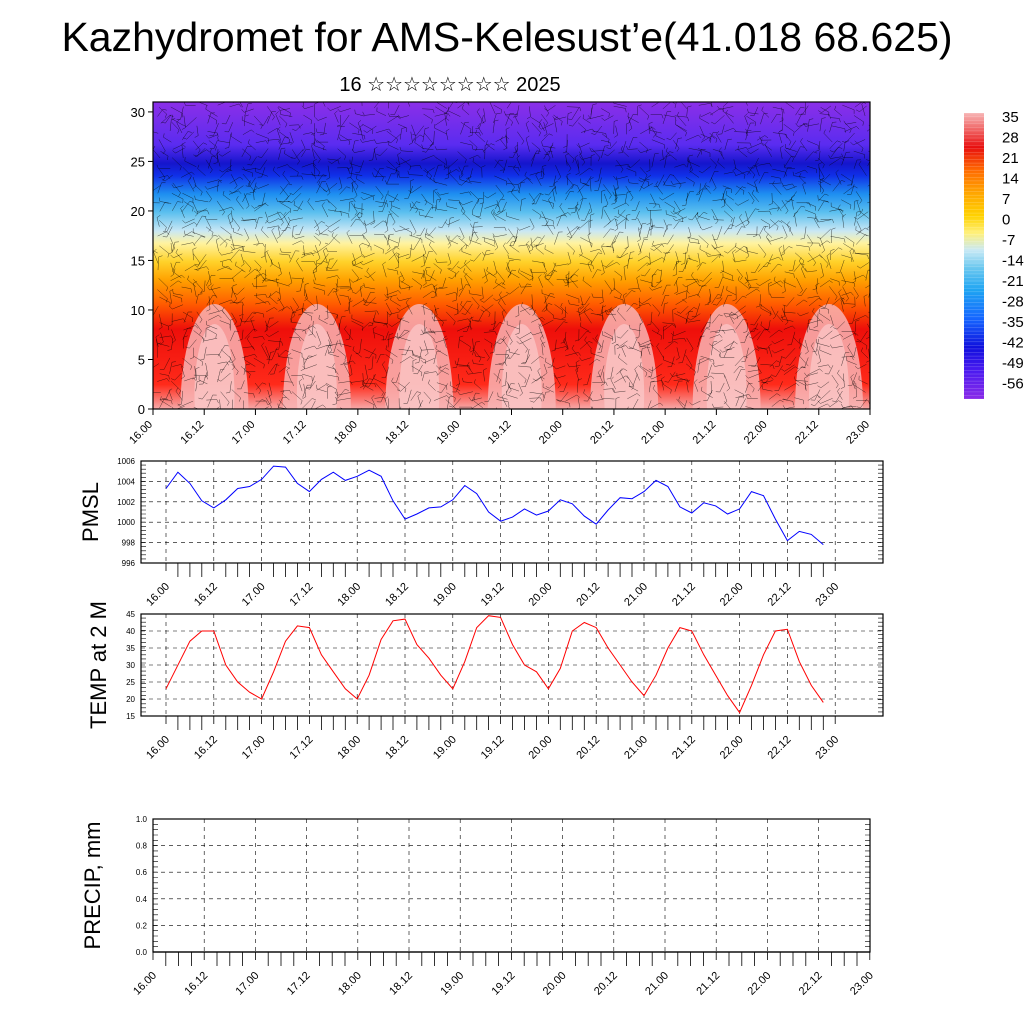  What do you see at coordinates (1013, 363) in the screenshot?
I see `colorbar-label: -49` at bounding box center [1013, 363].